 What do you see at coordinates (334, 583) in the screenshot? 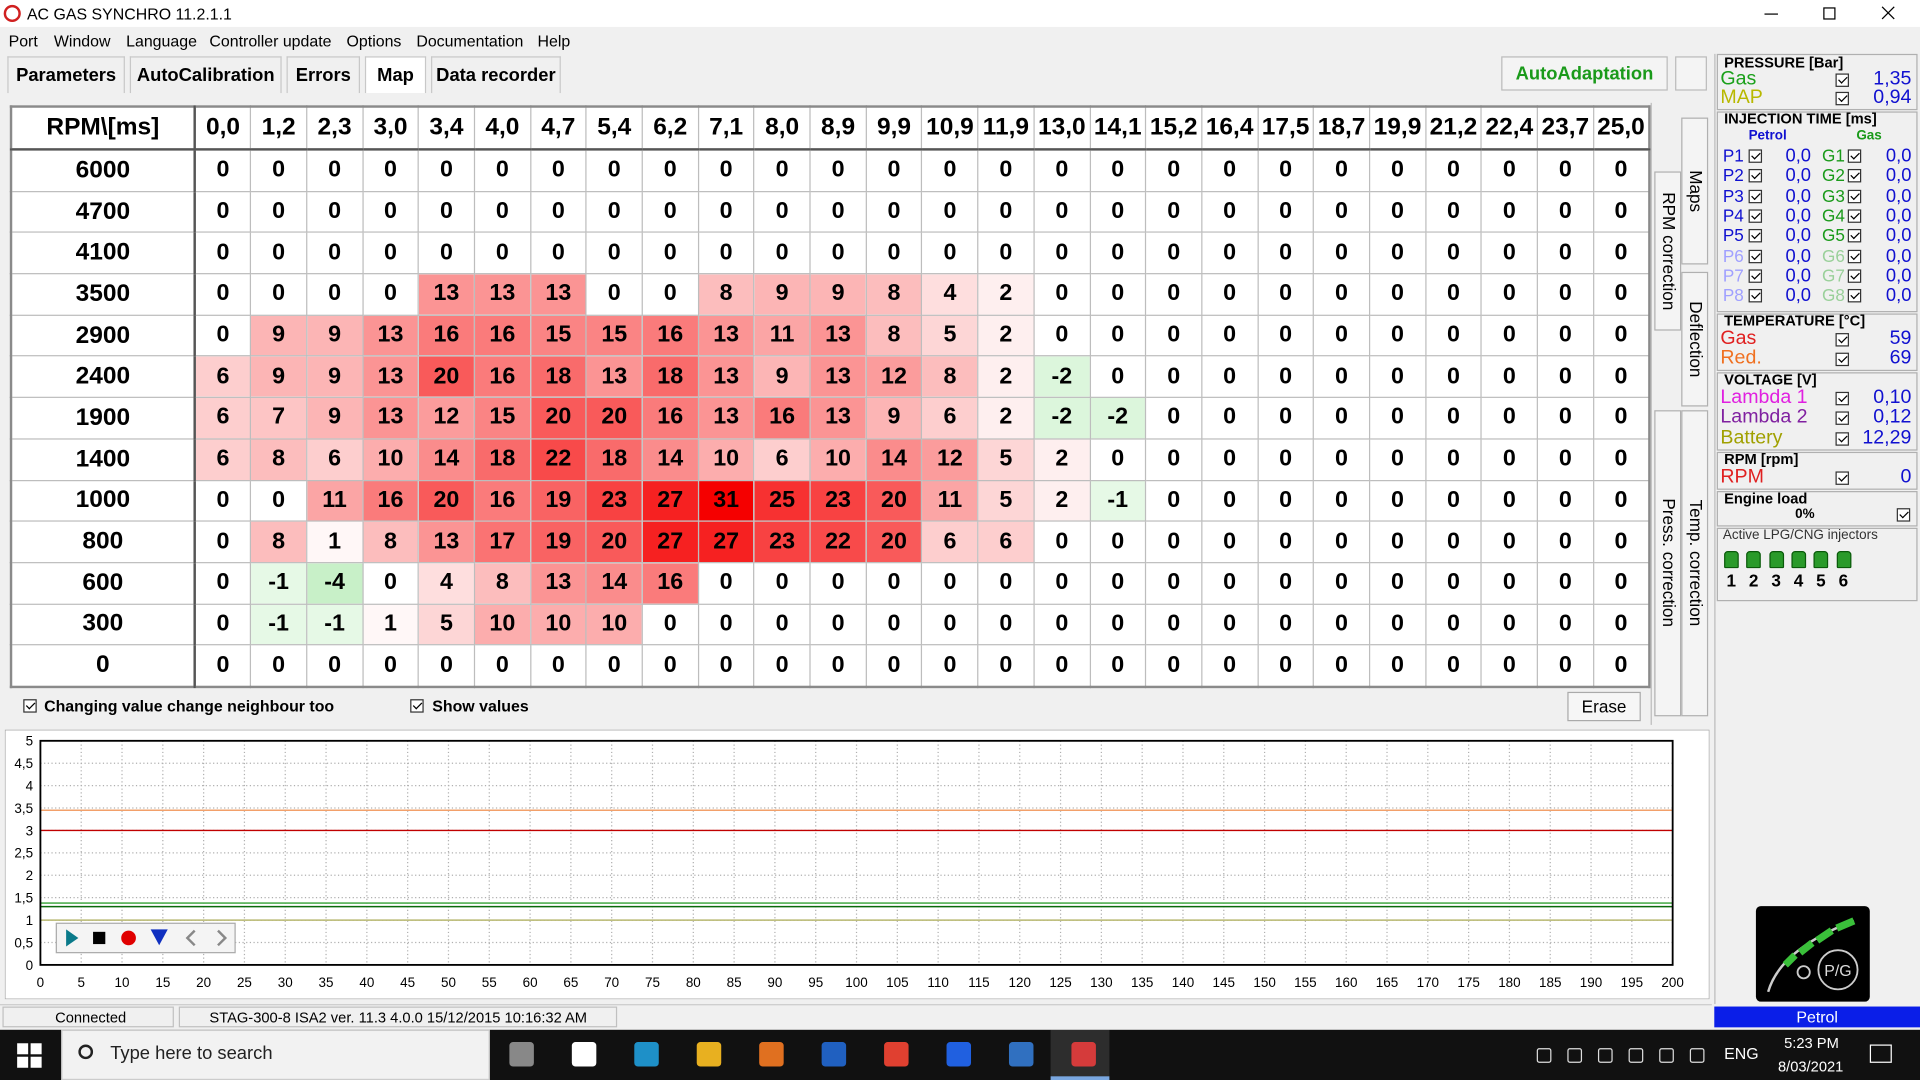
I see `map-cell: -4` at bounding box center [334, 583].